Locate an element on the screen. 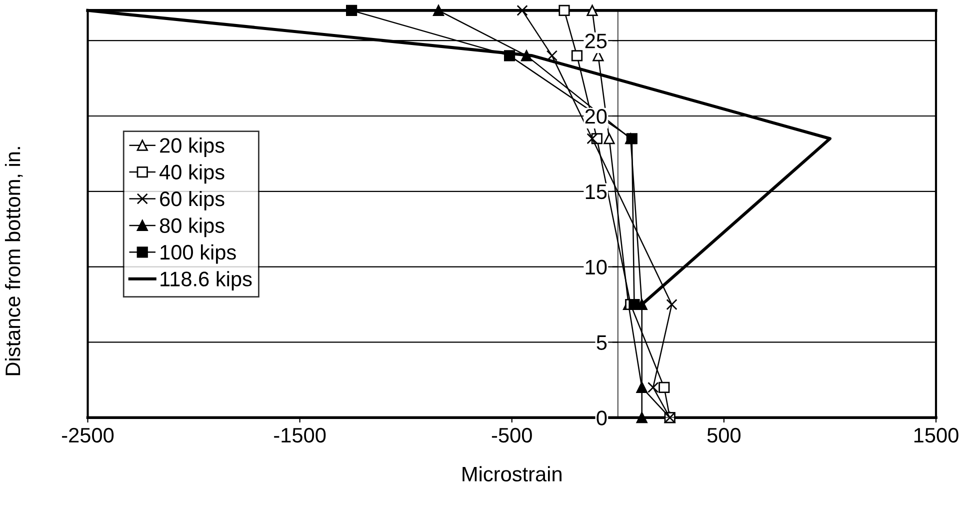 This screenshot has height=522, width=975. legend-label: 40 kips is located at coordinates (192, 174).